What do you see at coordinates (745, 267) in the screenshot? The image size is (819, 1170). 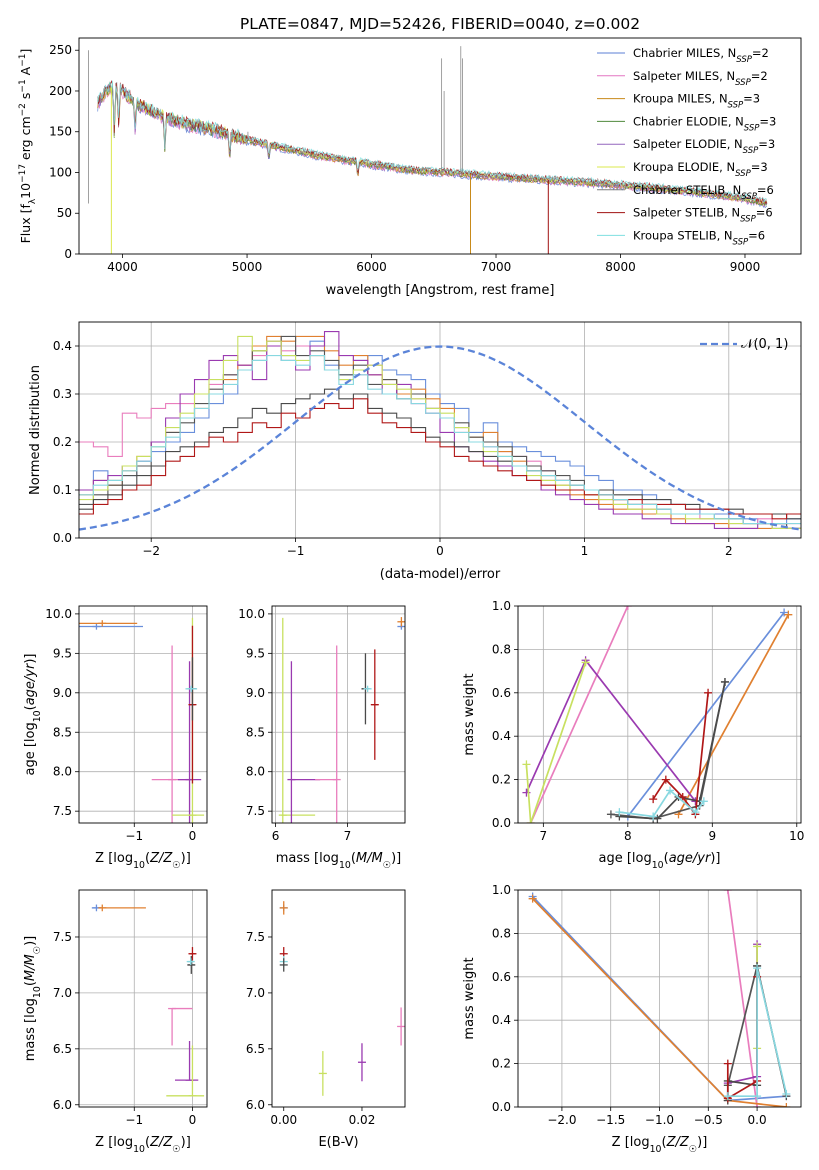 I see `x-tick-label: 9000` at bounding box center [745, 267].